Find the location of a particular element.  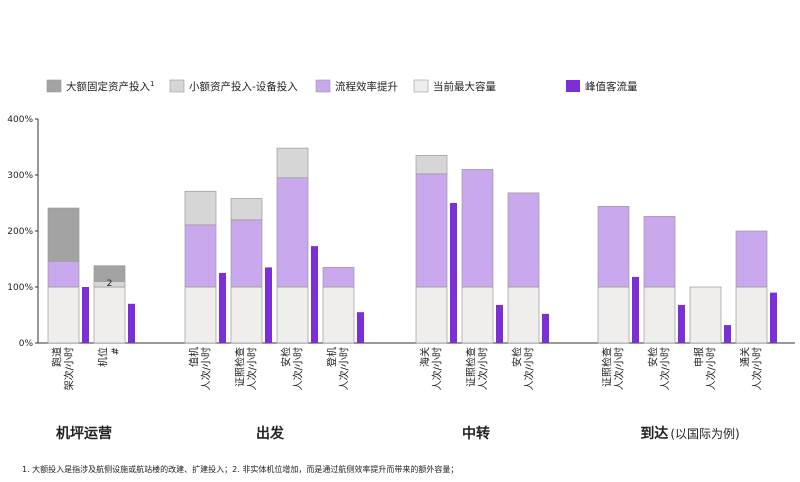

y-tick-label: 100% is located at coordinates (20, 288).